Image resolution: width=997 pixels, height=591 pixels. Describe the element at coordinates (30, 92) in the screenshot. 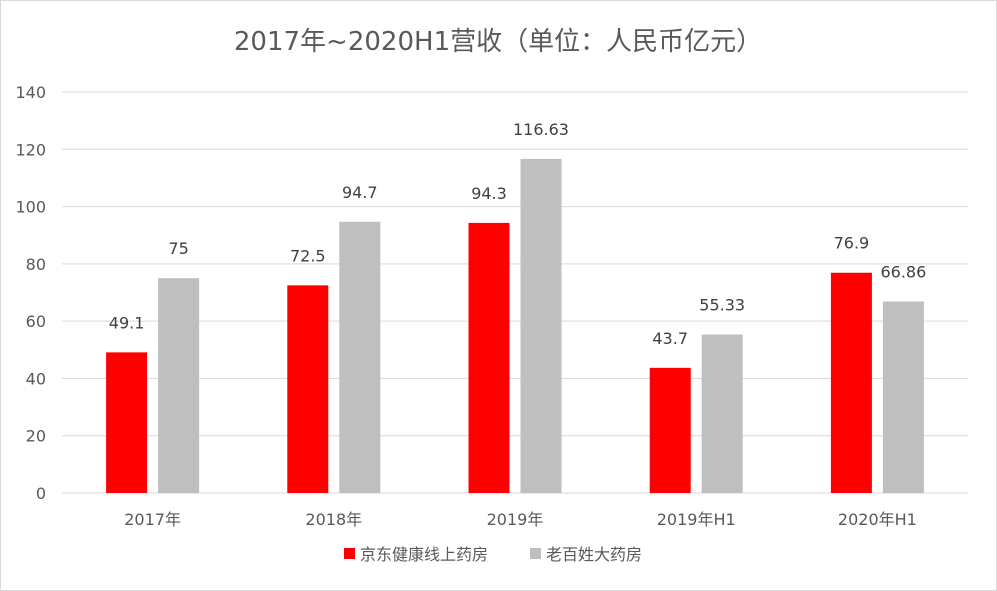

I see `y-tick-label: 140` at that location.